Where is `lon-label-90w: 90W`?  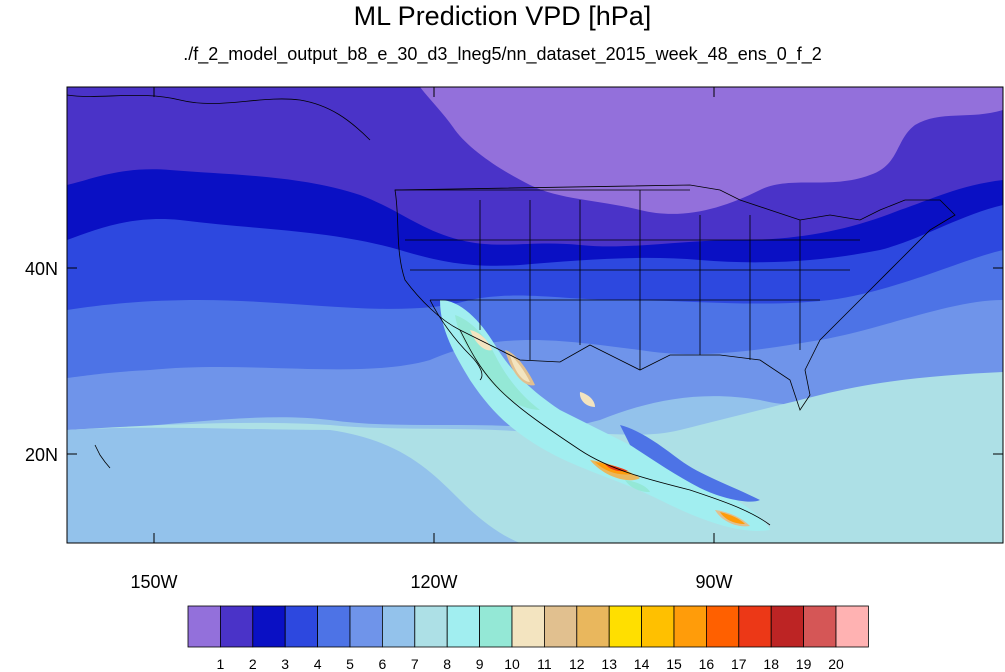 lon-label-90w: 90W is located at coordinates (713, 582).